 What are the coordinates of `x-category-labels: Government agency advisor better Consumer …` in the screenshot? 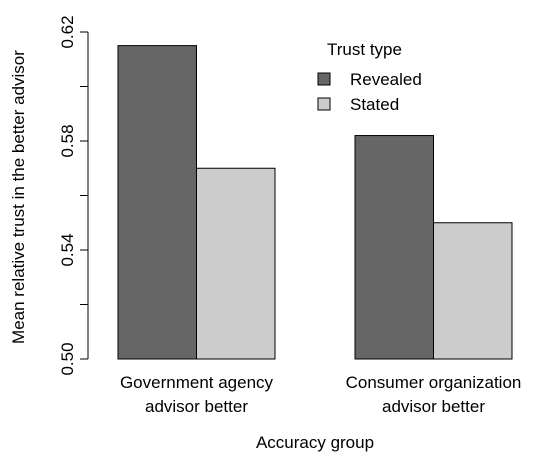 It's located at (320, 394).